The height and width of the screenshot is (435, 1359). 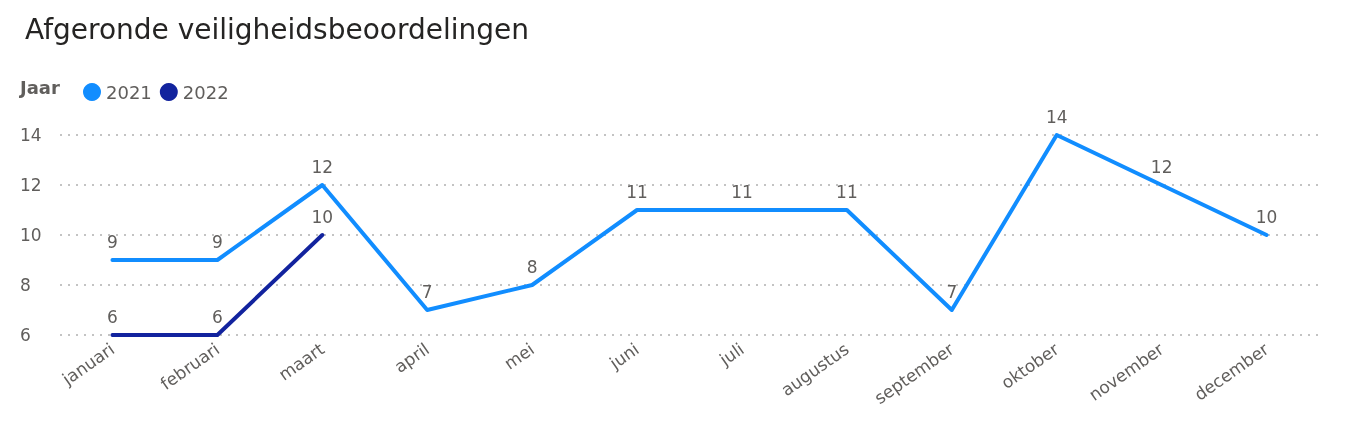 What do you see at coordinates (532, 266) in the screenshot?
I see `data-label: 8` at bounding box center [532, 266].